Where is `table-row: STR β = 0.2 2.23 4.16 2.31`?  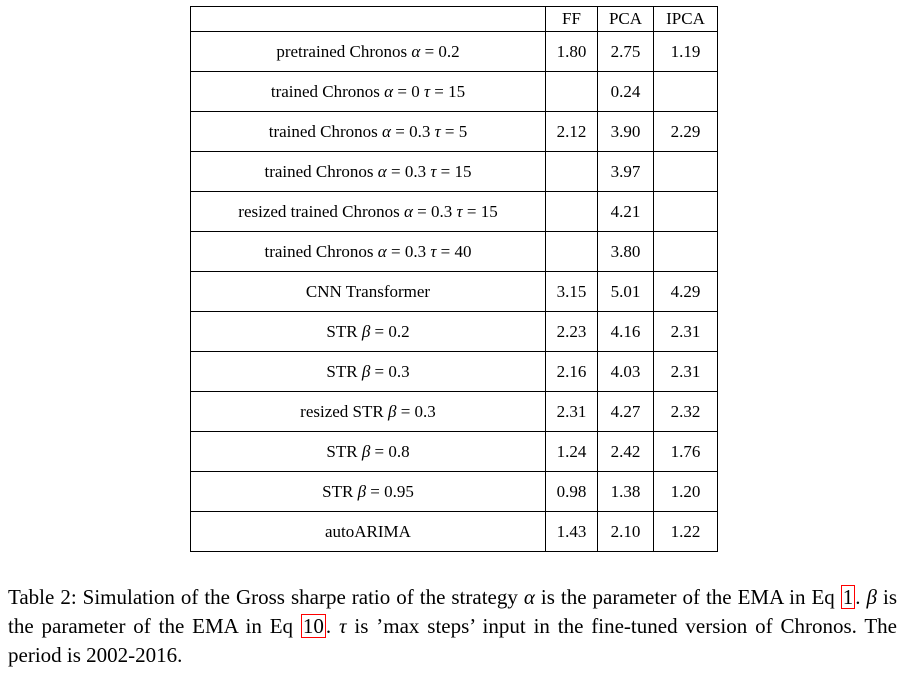
table-row: STR β = 0.2 2.23 4.16 2.31 is located at coordinates (454, 331).